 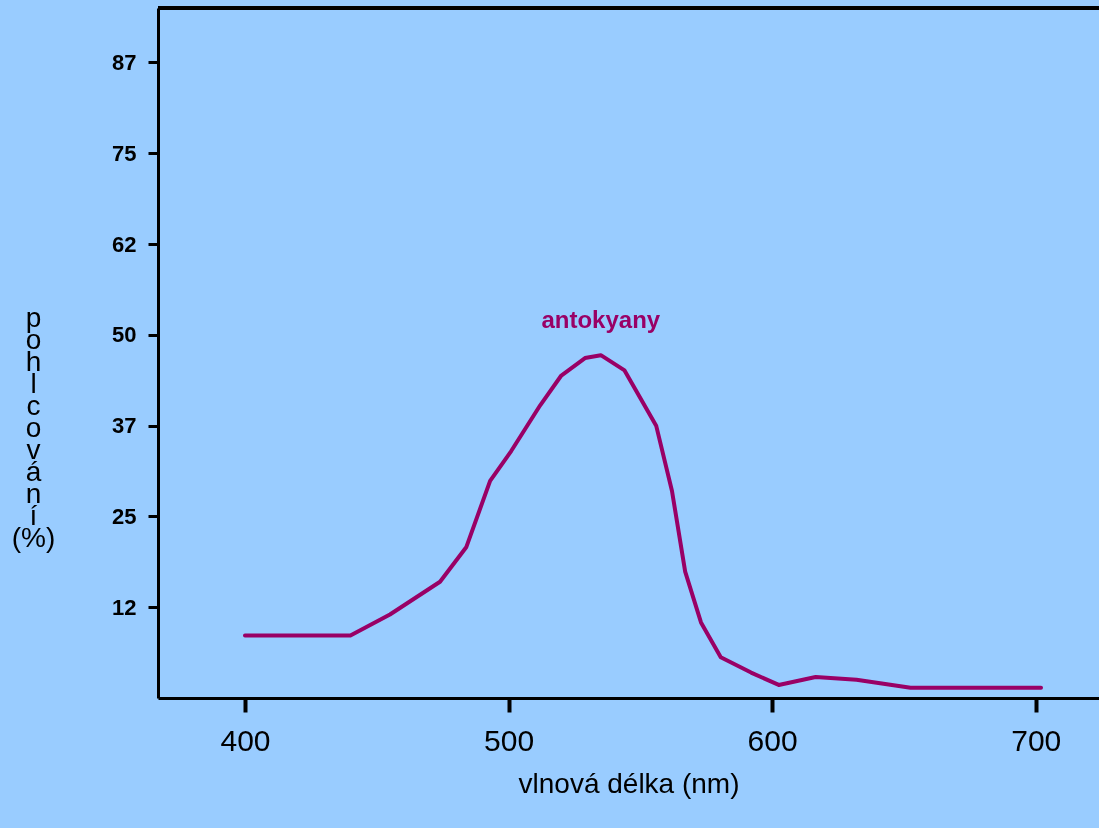 I want to click on y-tick-label: 62, so click(x=124, y=244).